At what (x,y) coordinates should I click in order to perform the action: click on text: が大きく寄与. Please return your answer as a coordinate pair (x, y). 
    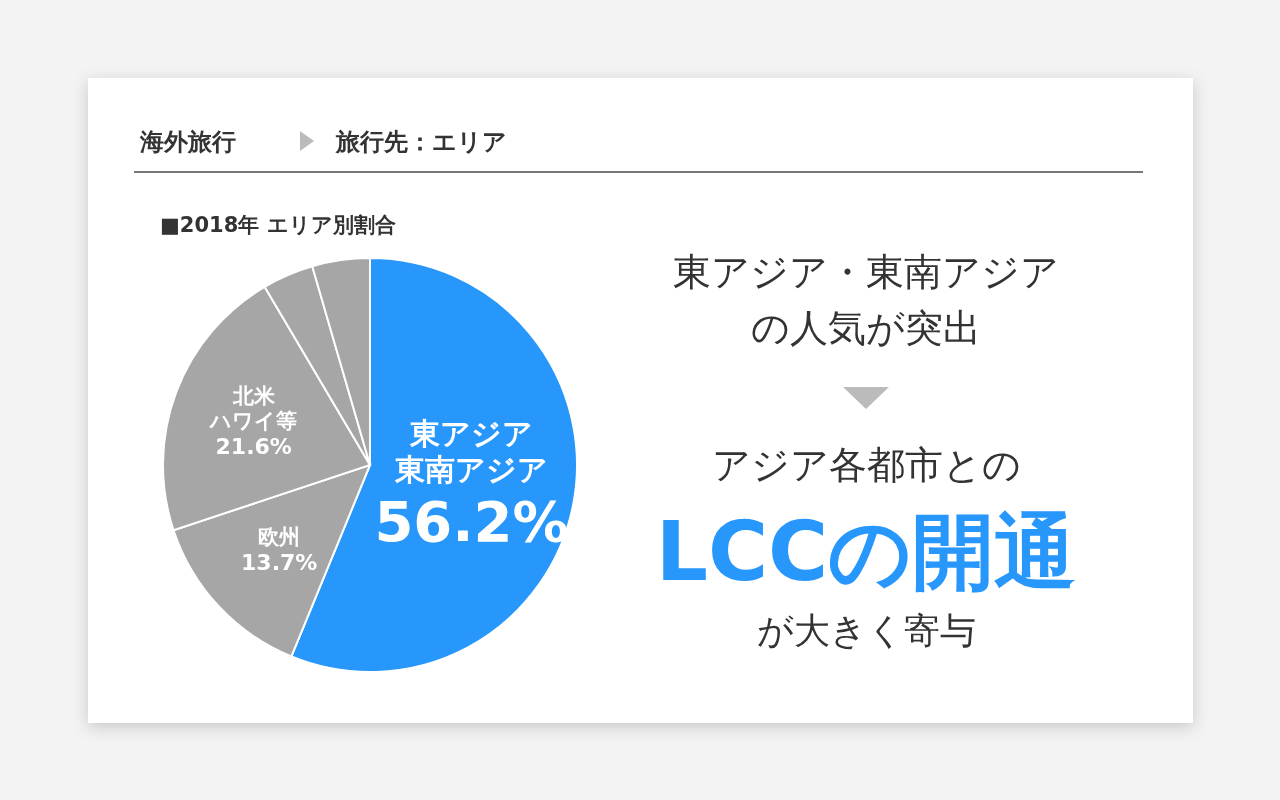
    Looking at the image, I should click on (866, 630).